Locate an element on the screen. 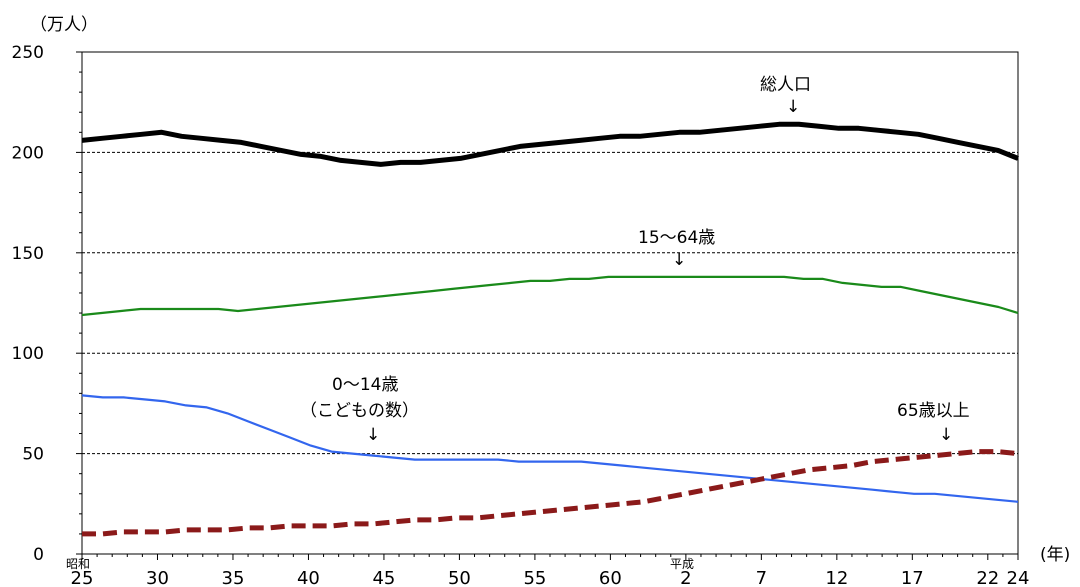 The image size is (1080, 587). y-tick-label-50: 50 is located at coordinates (33, 455).